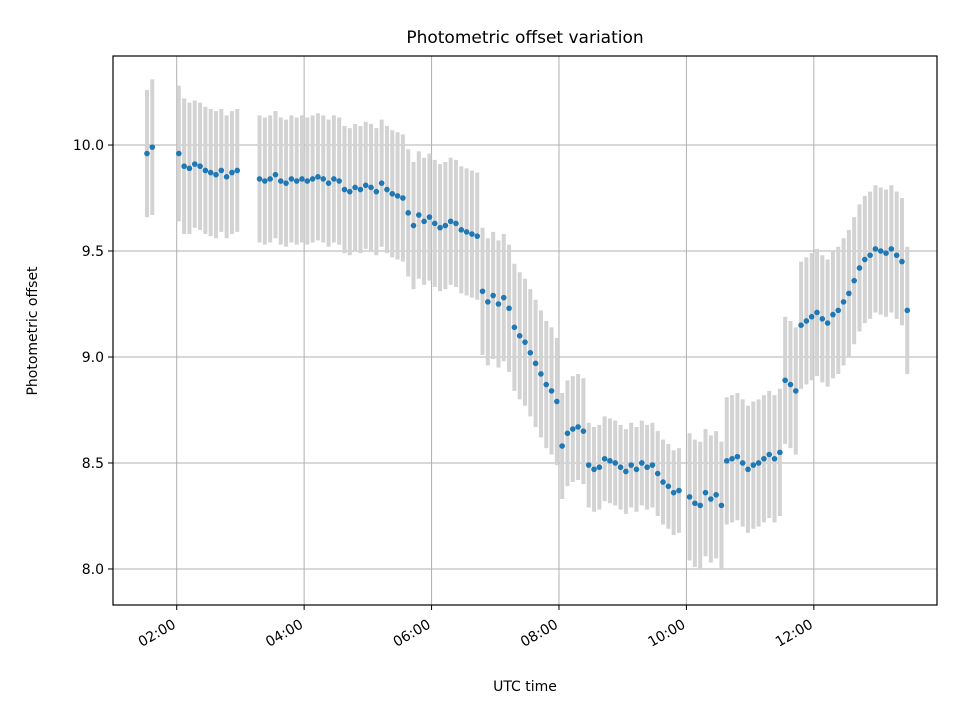  Describe the element at coordinates (93, 252) in the screenshot. I see `y-tick-label: 9.5` at that location.